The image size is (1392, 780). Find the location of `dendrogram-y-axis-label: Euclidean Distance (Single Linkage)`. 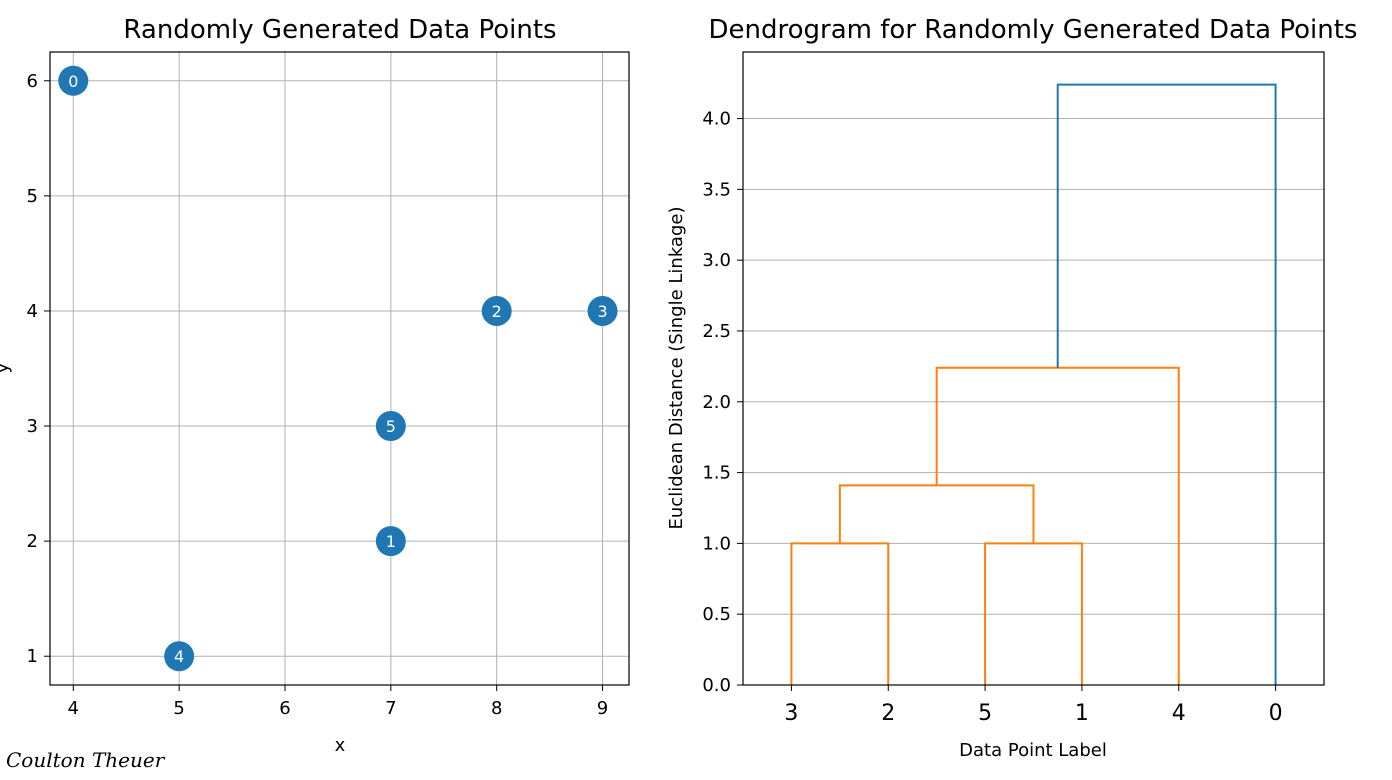

dendrogram-y-axis-label: Euclidean Distance (Single Linkage) is located at coordinates (676, 368).